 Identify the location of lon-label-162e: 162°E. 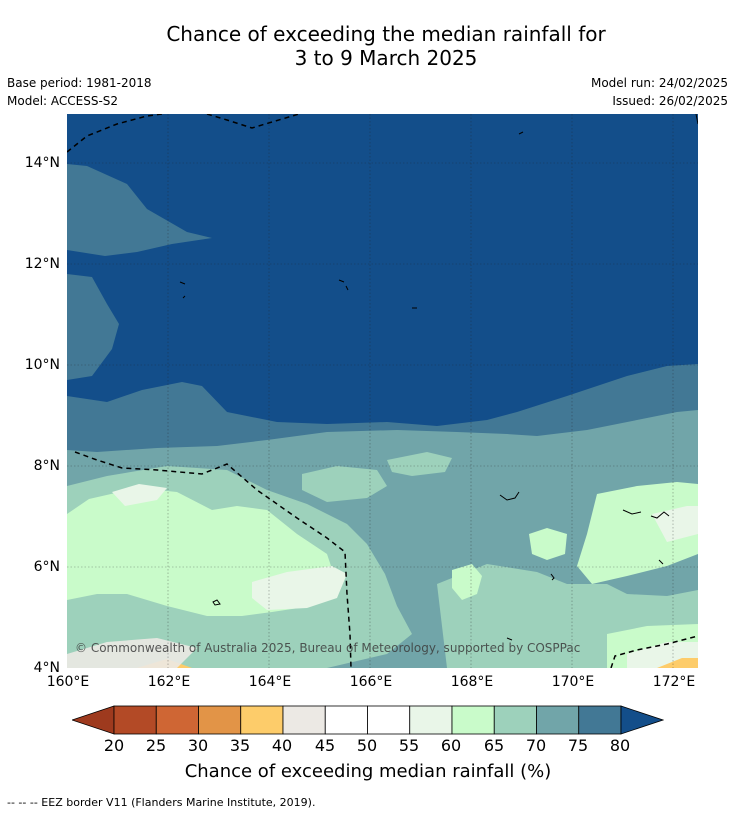
(169, 682).